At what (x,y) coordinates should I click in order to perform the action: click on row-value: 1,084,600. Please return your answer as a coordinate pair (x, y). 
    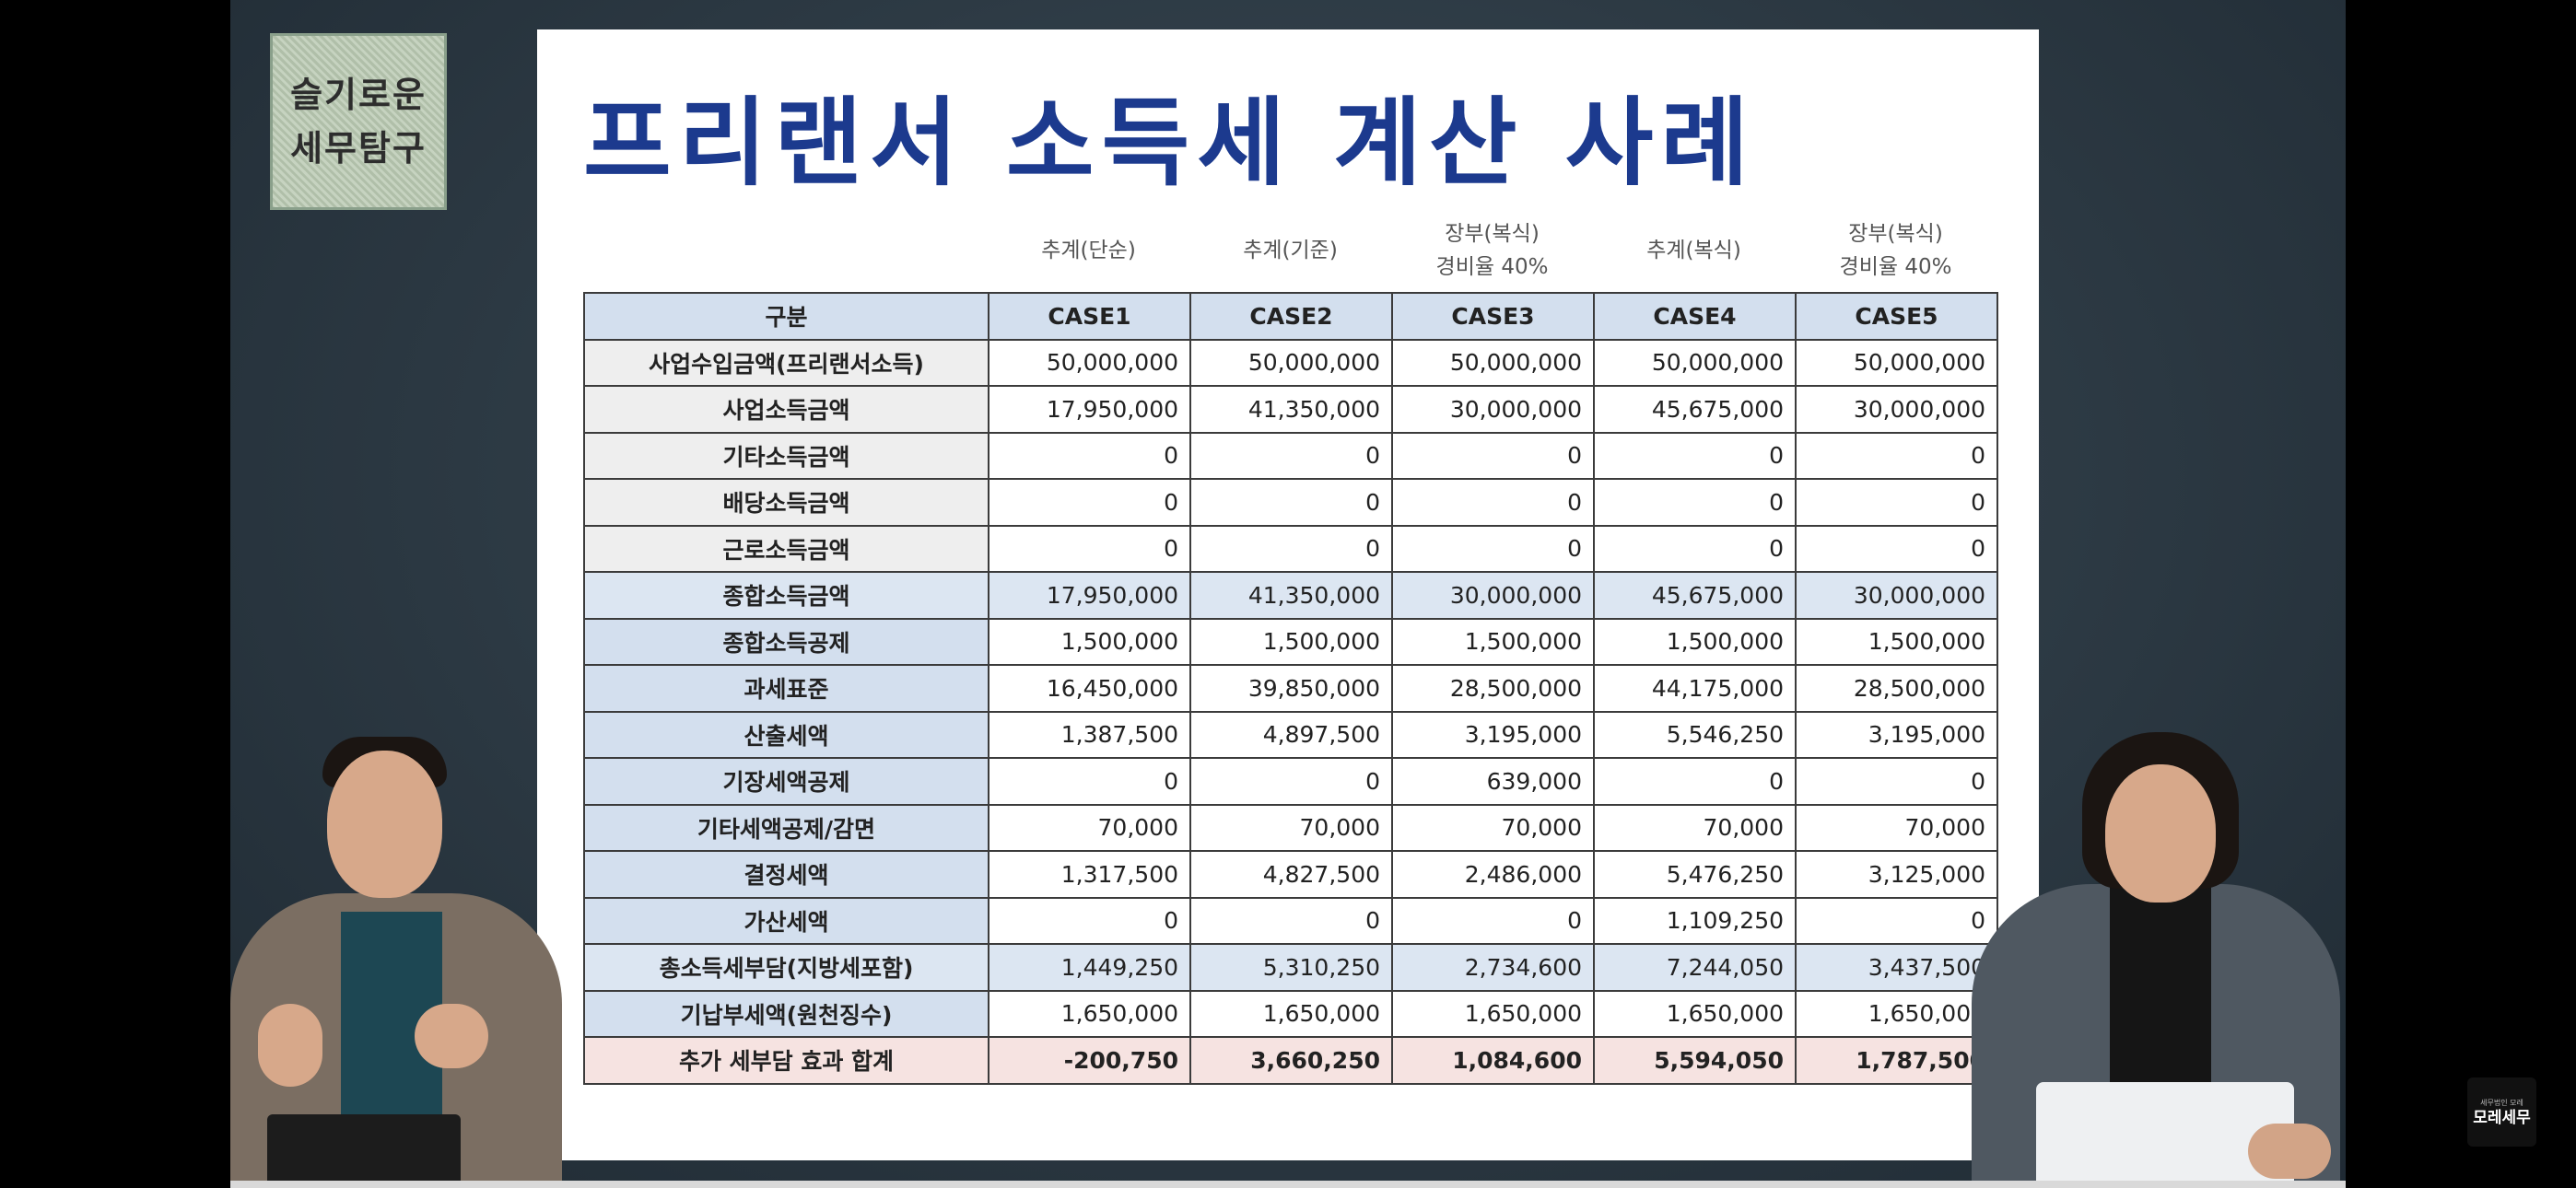
    Looking at the image, I should click on (1493, 1060).